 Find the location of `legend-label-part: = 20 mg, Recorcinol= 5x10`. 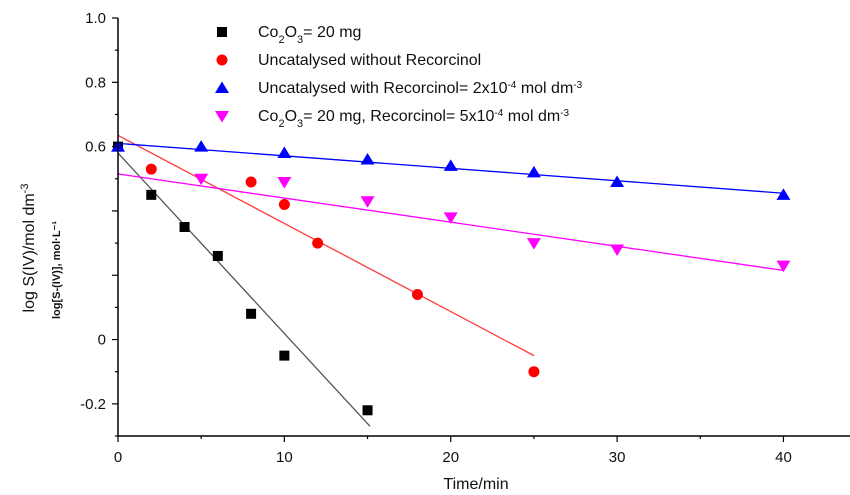

legend-label-part: = 20 mg, Recorcinol= 5x10 is located at coordinates (398, 116).